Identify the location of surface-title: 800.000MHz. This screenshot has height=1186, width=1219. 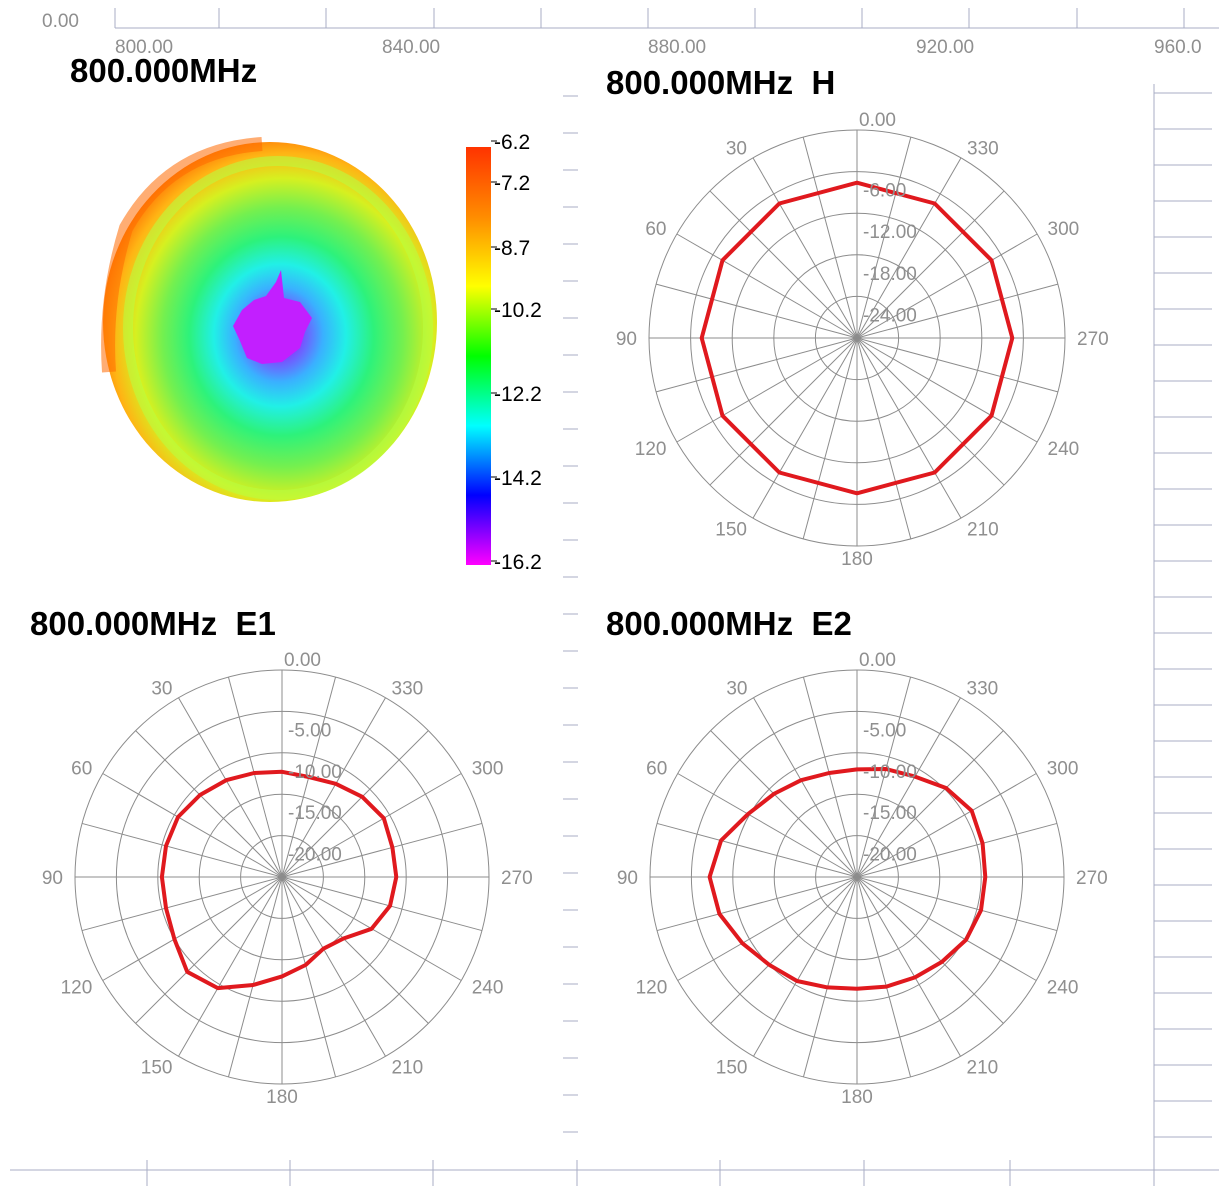
(163, 70).